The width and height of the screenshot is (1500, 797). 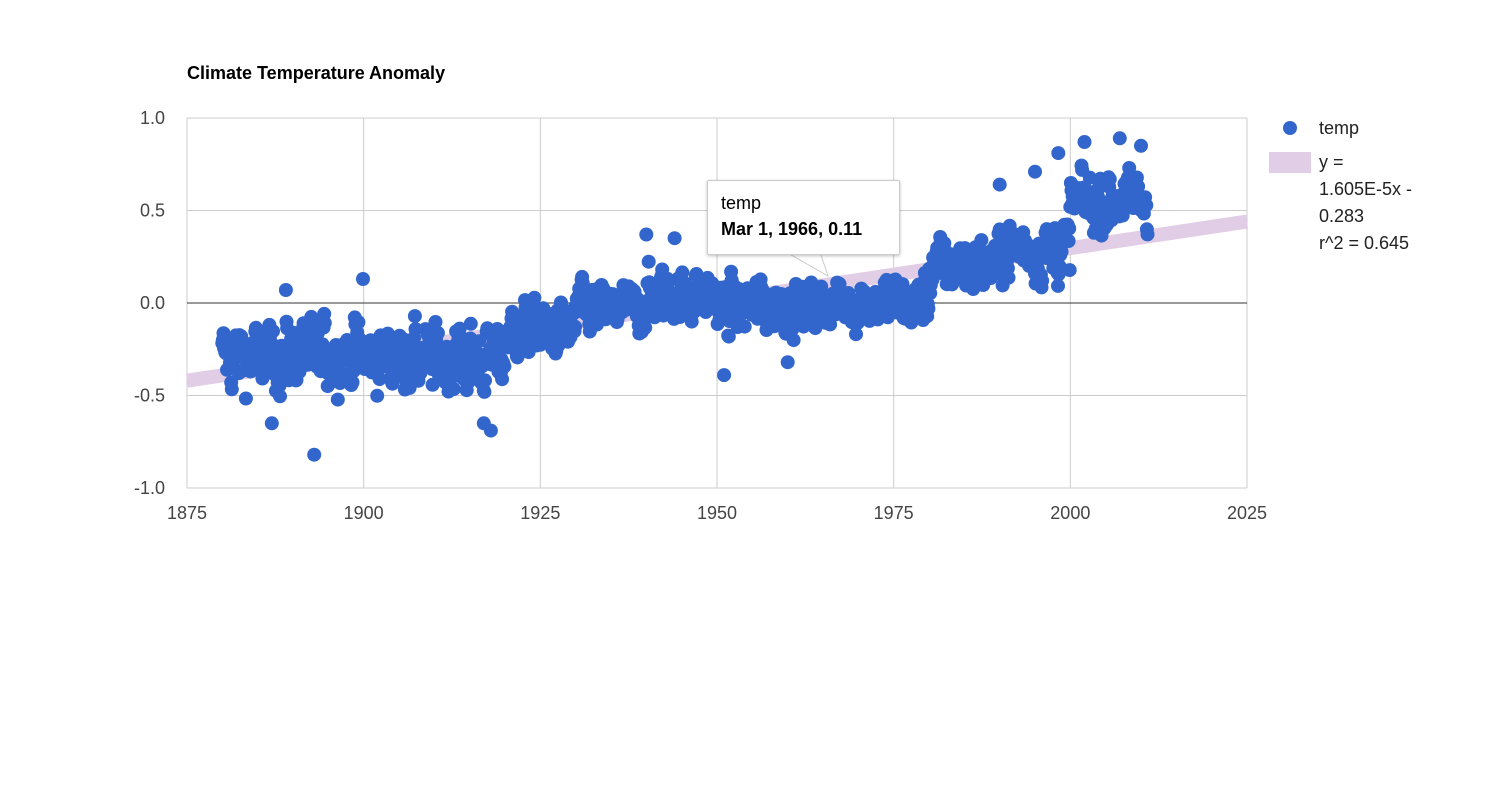 What do you see at coordinates (894, 513) in the screenshot?
I see `x-tick-label: 1975` at bounding box center [894, 513].